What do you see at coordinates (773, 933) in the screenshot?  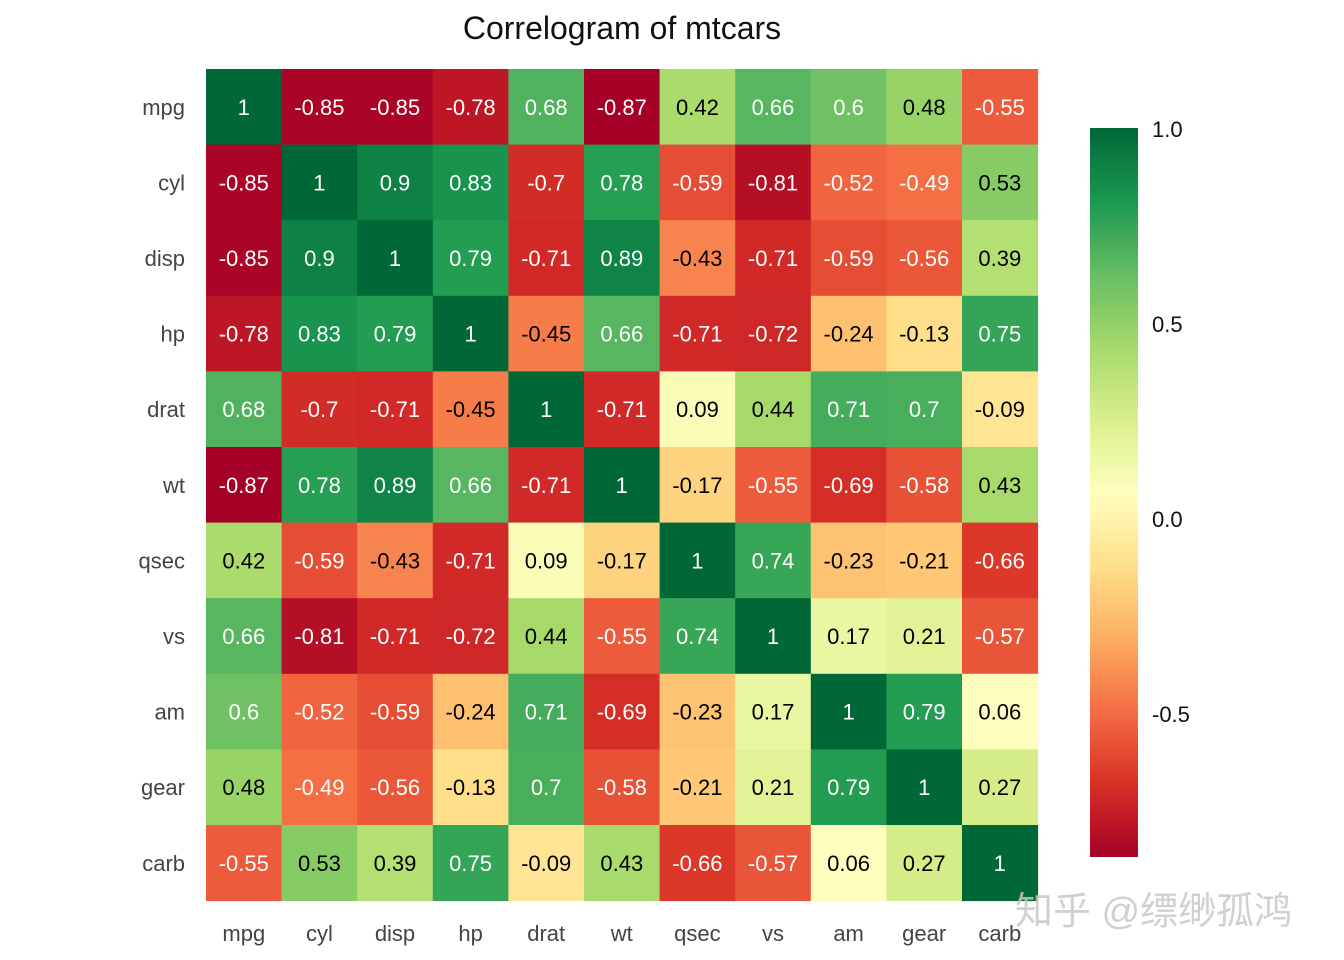 I see `x-tick-label: vs` at bounding box center [773, 933].